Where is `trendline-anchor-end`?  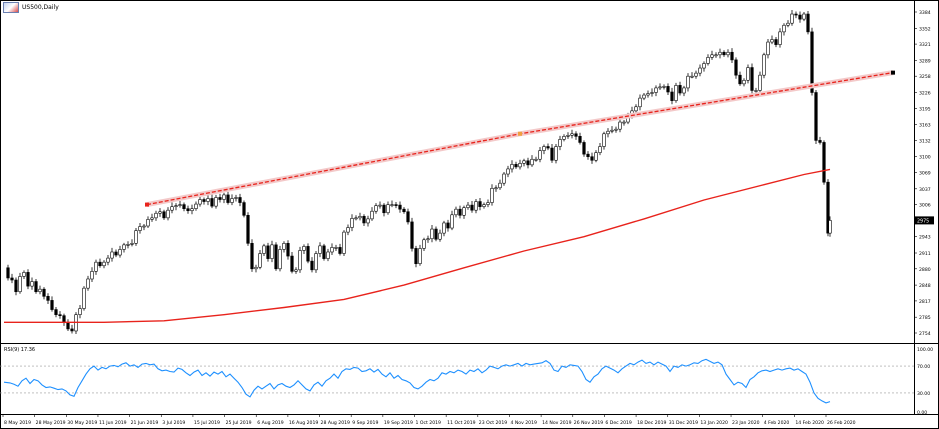
trendline-anchor-end is located at coordinates (893, 72).